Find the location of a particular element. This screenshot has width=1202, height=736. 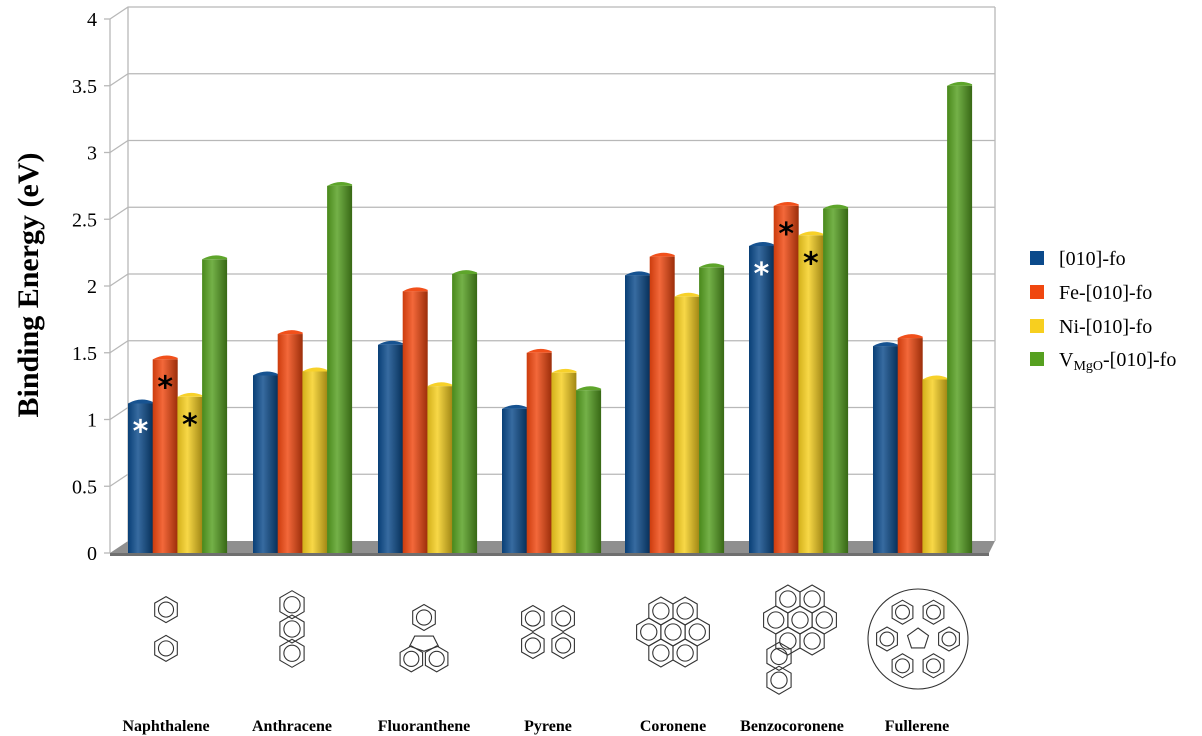

legend-label: Ni-[010]-fo is located at coordinates (1105, 327).